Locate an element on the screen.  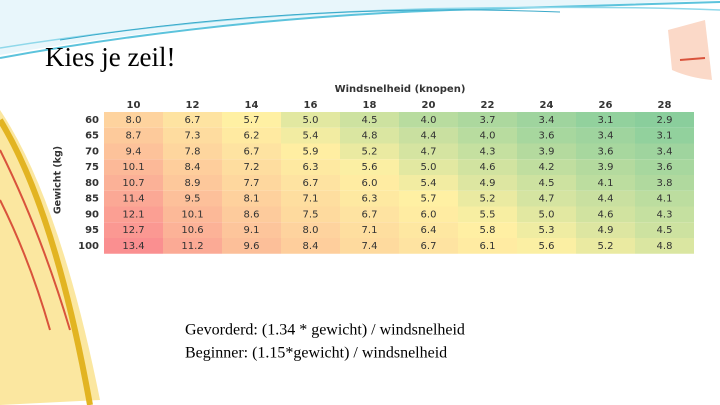
cell: 7.2 is located at coordinates (252, 167).